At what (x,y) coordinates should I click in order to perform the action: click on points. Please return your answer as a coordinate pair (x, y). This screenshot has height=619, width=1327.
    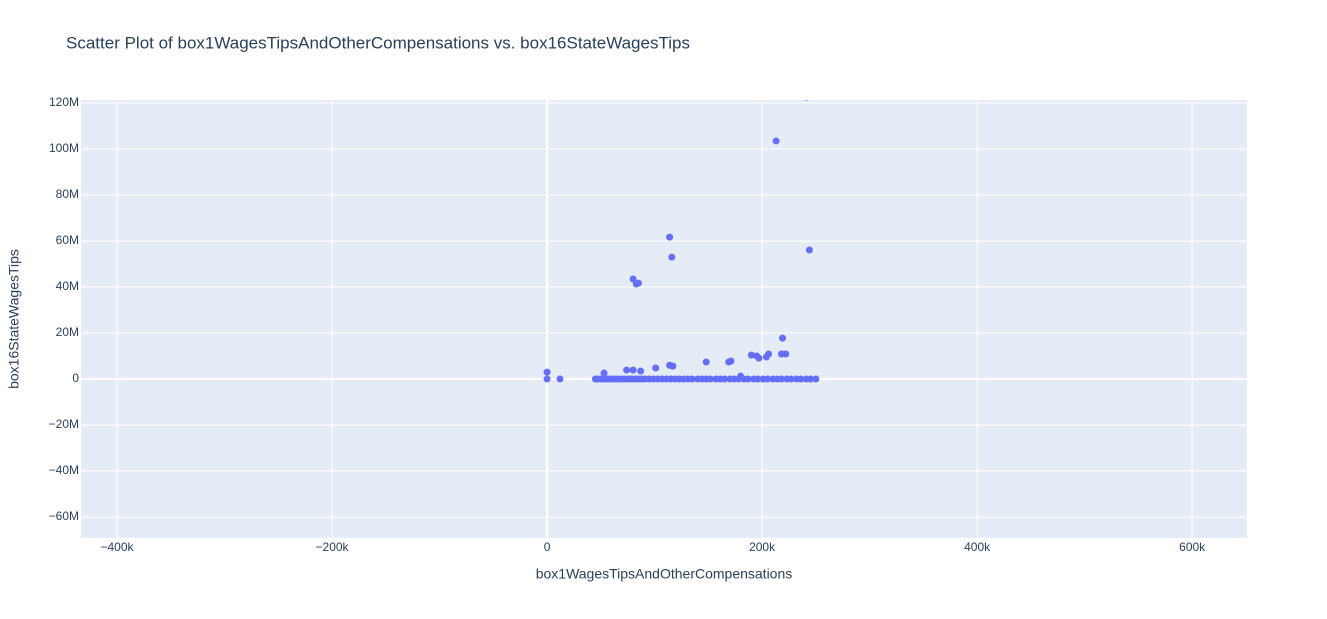
    Looking at the image, I should click on (681, 241).